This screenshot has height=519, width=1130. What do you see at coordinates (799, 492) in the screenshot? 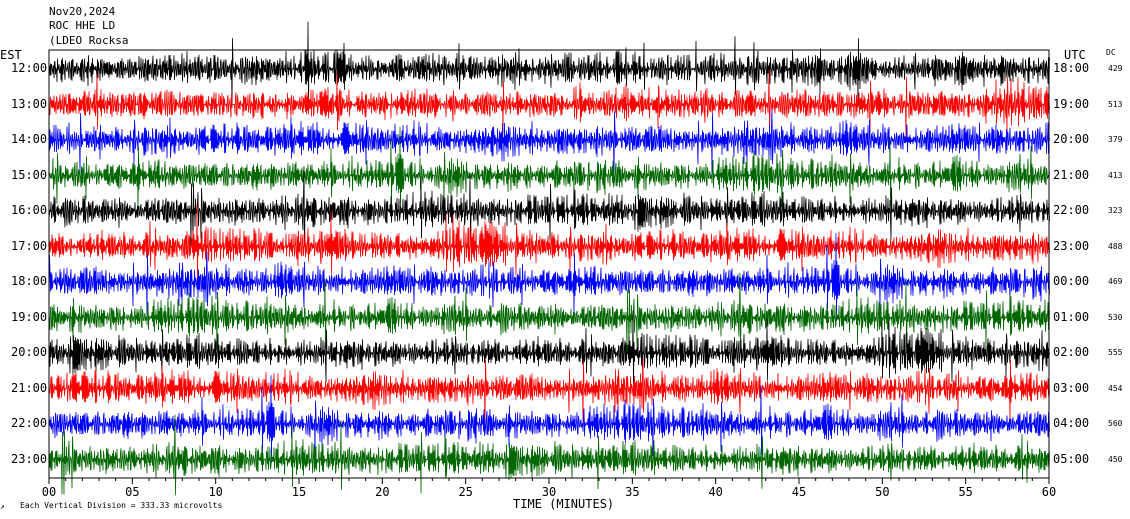
I see `x-tick-label: 45` at bounding box center [799, 492].